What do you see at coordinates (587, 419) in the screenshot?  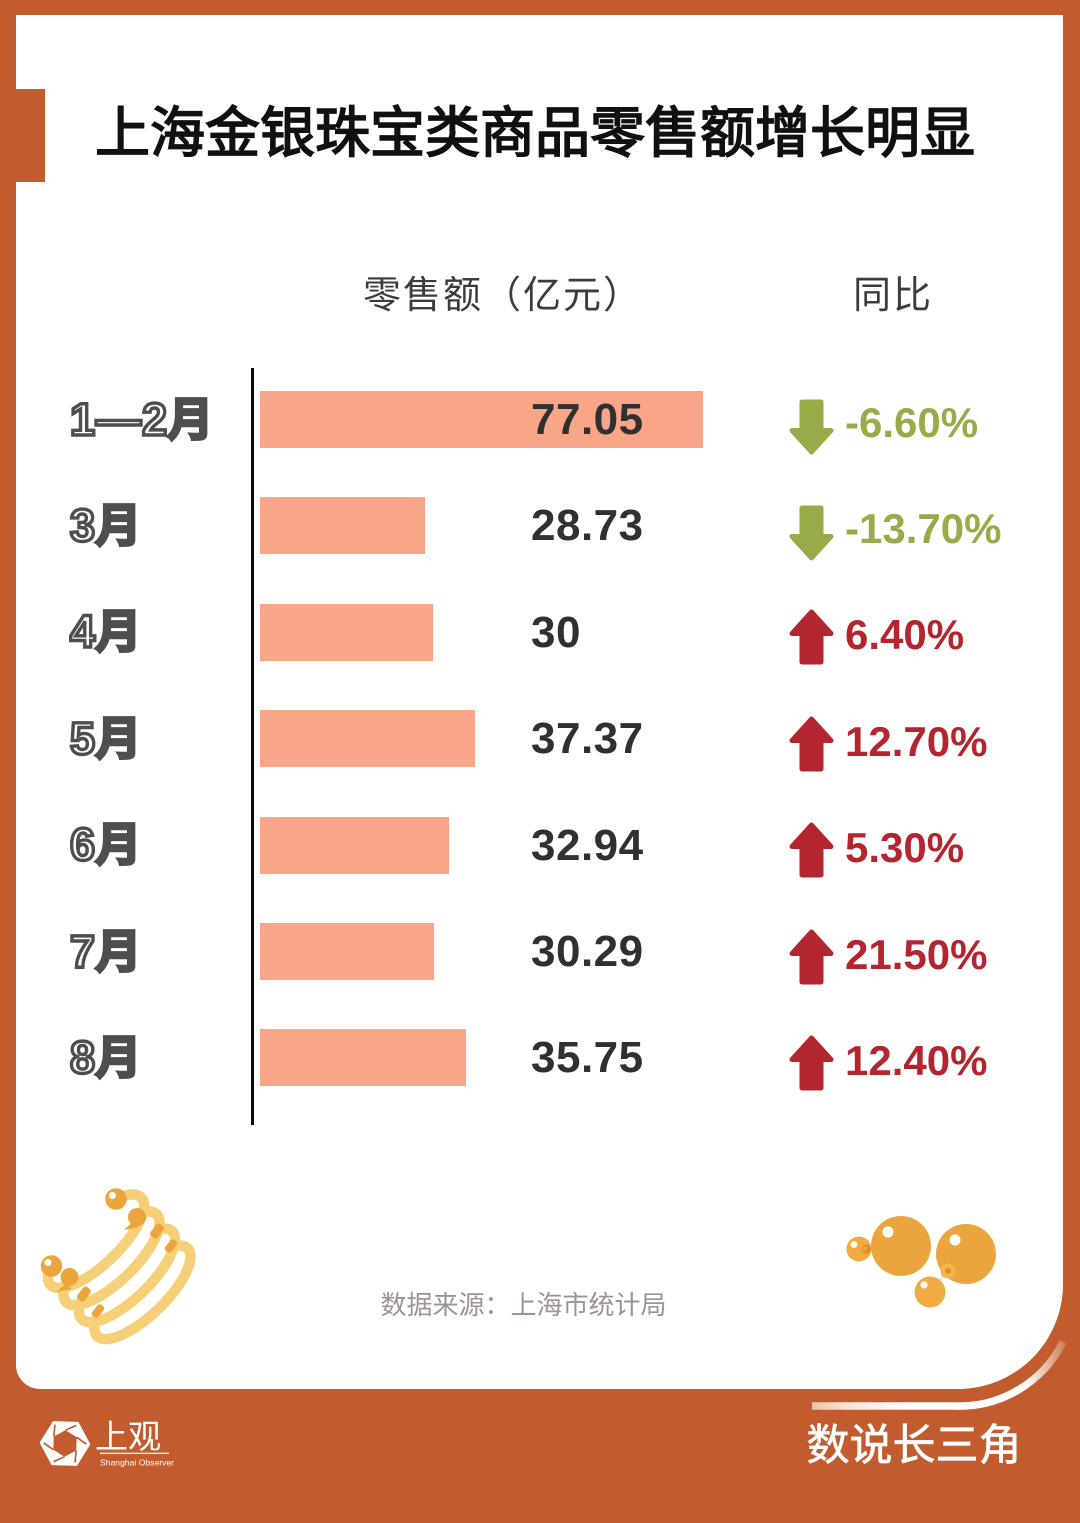 I see `value-label: 77.05` at bounding box center [587, 419].